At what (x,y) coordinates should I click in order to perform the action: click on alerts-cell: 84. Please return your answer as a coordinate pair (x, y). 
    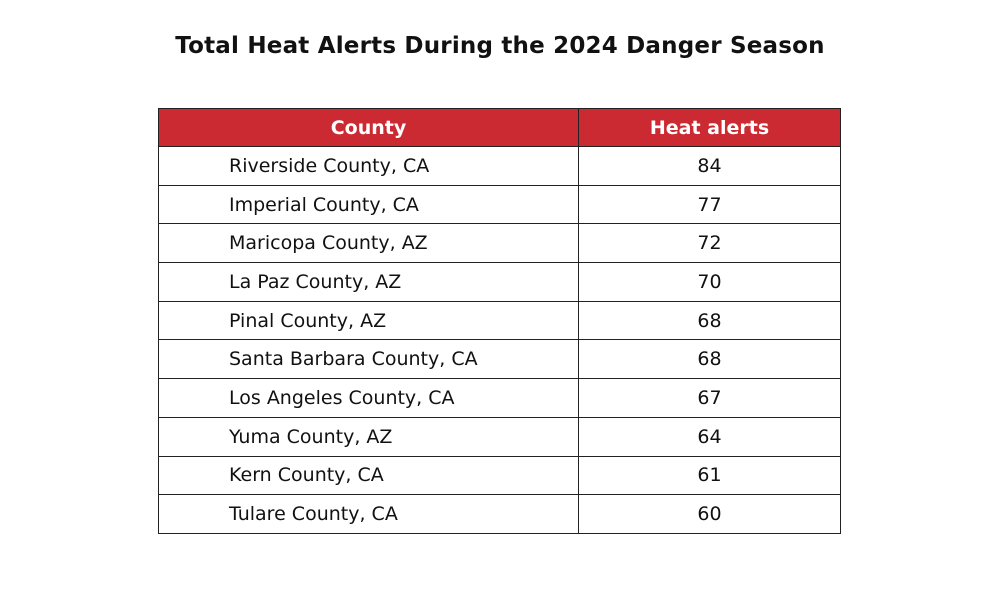
    Looking at the image, I should click on (709, 166).